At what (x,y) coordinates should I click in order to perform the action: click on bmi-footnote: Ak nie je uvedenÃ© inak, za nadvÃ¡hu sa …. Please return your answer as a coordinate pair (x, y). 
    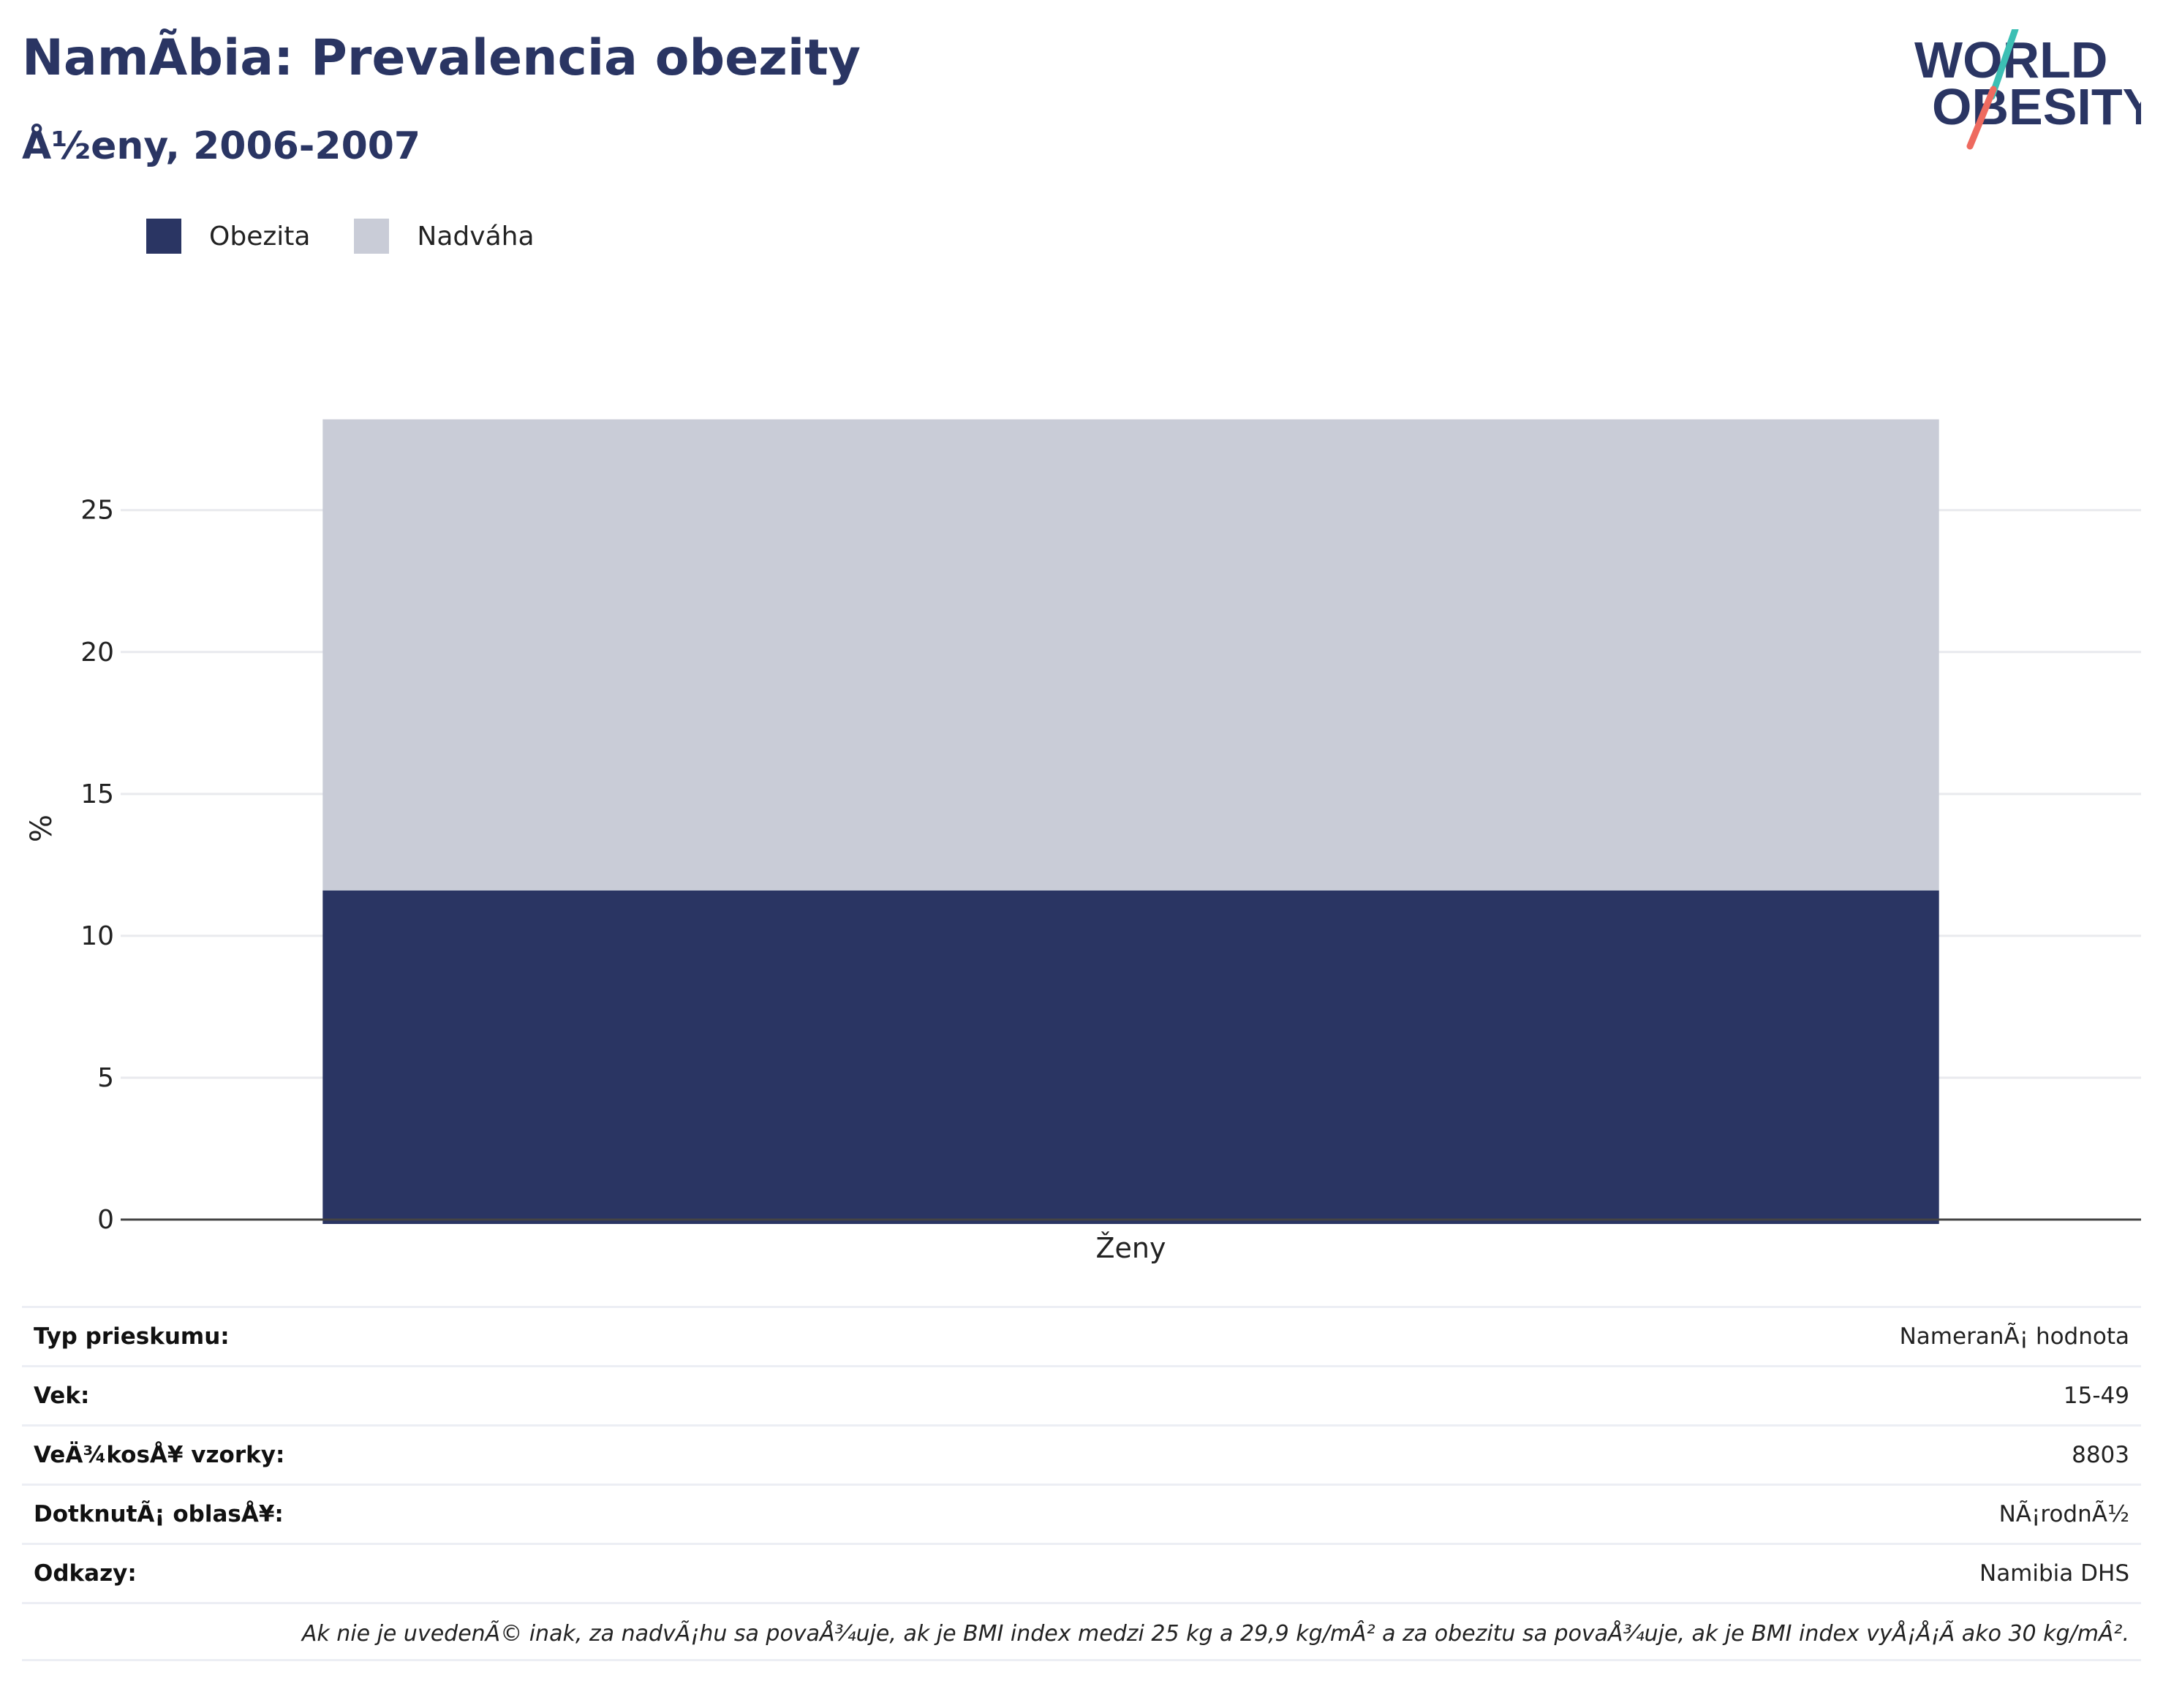
    Looking at the image, I should click on (1081, 1631).